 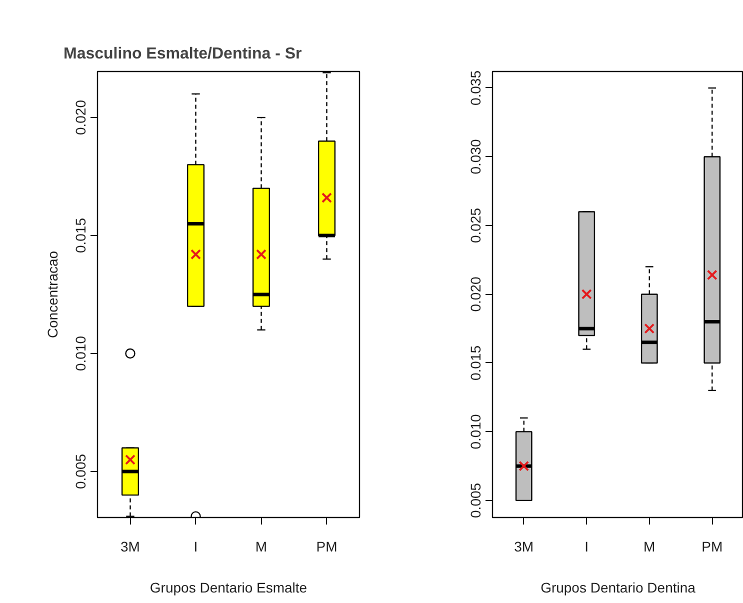 I want to click on y-tick-label: 0.025, so click(x=476, y=225).